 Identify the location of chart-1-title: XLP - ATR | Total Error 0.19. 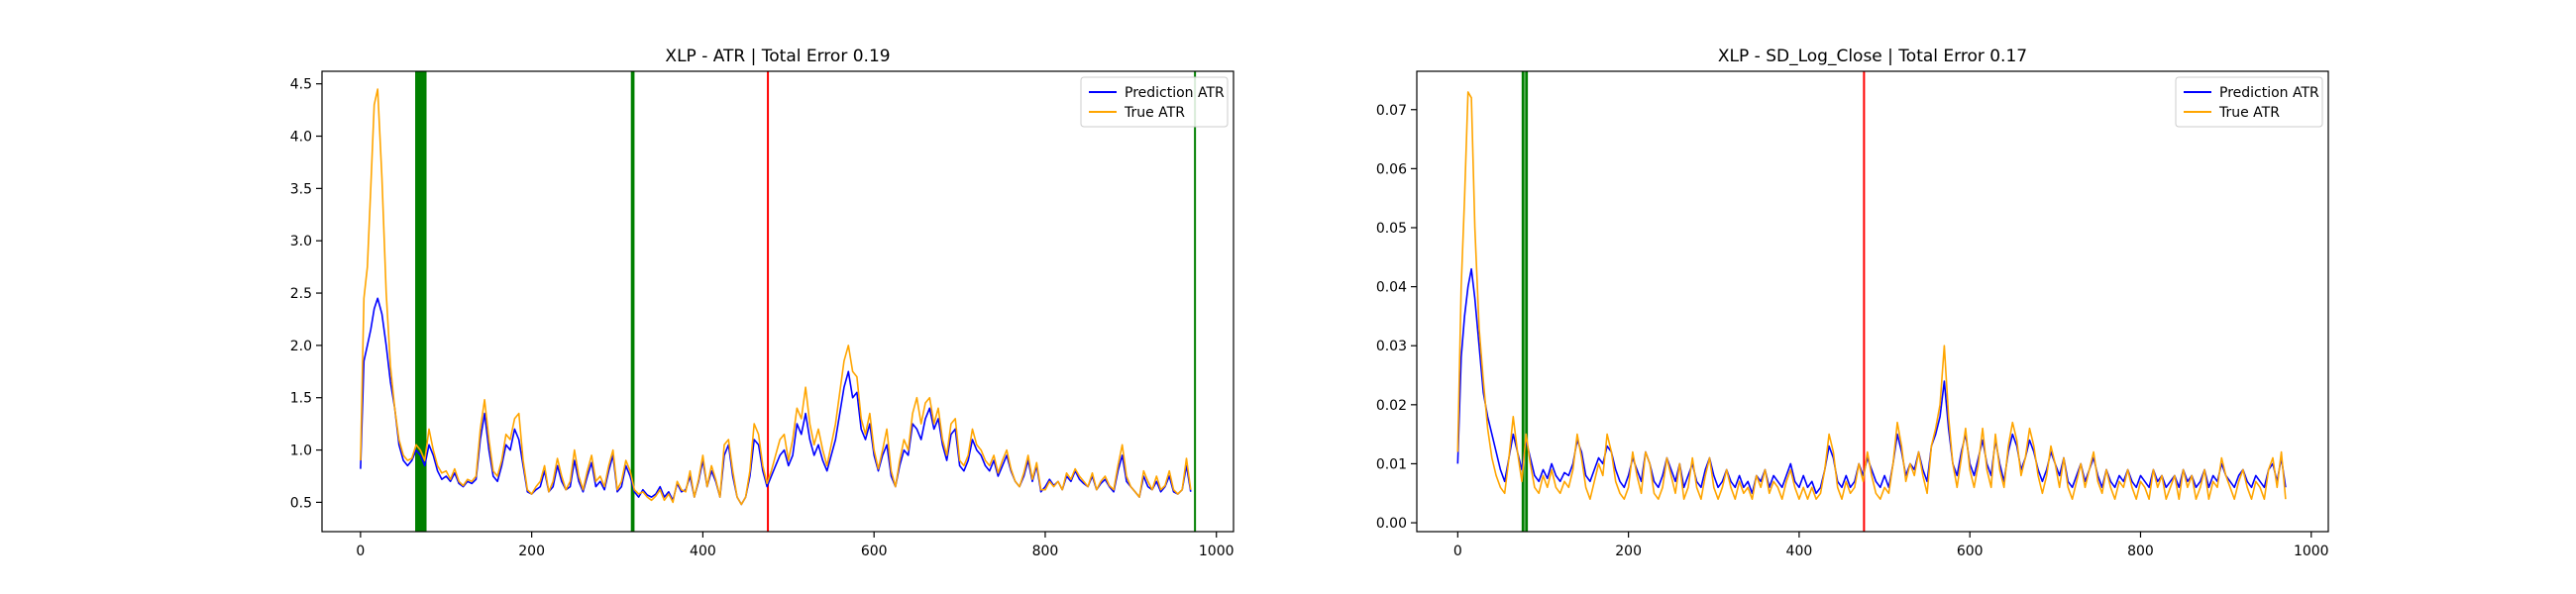
(777, 56).